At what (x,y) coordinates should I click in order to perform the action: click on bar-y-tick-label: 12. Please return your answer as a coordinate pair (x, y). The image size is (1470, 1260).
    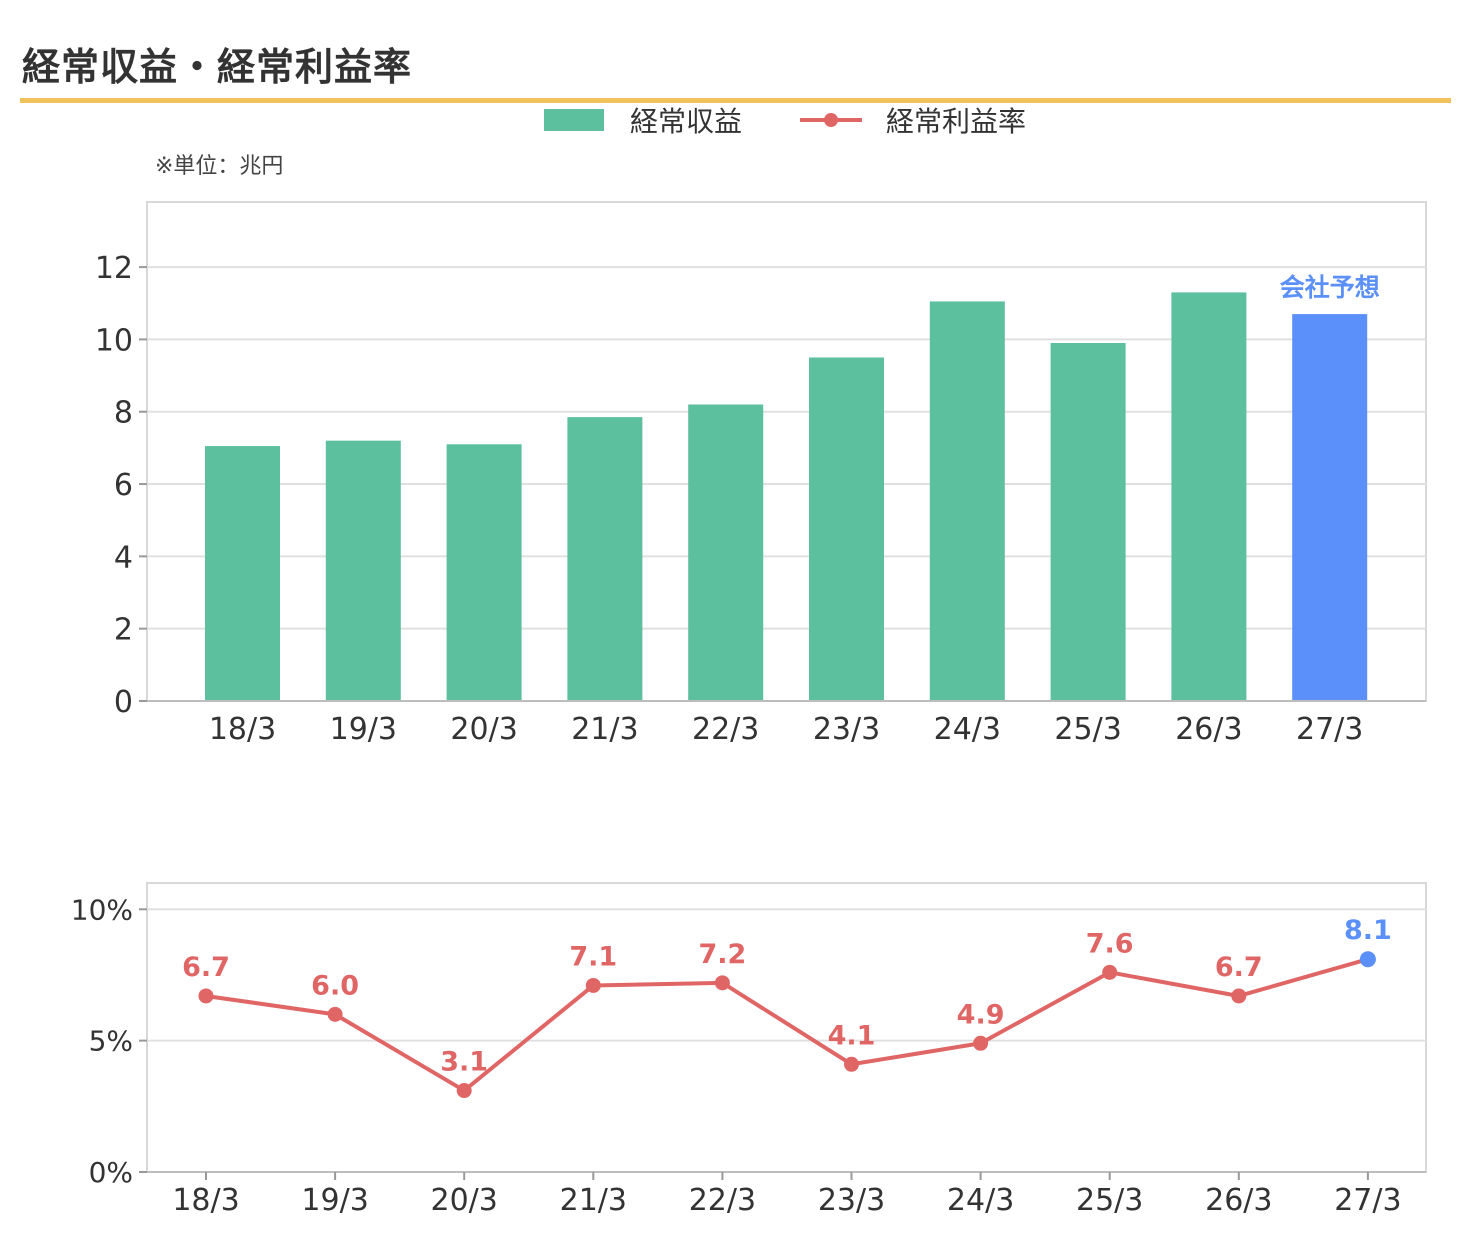
    Looking at the image, I should click on (114, 268).